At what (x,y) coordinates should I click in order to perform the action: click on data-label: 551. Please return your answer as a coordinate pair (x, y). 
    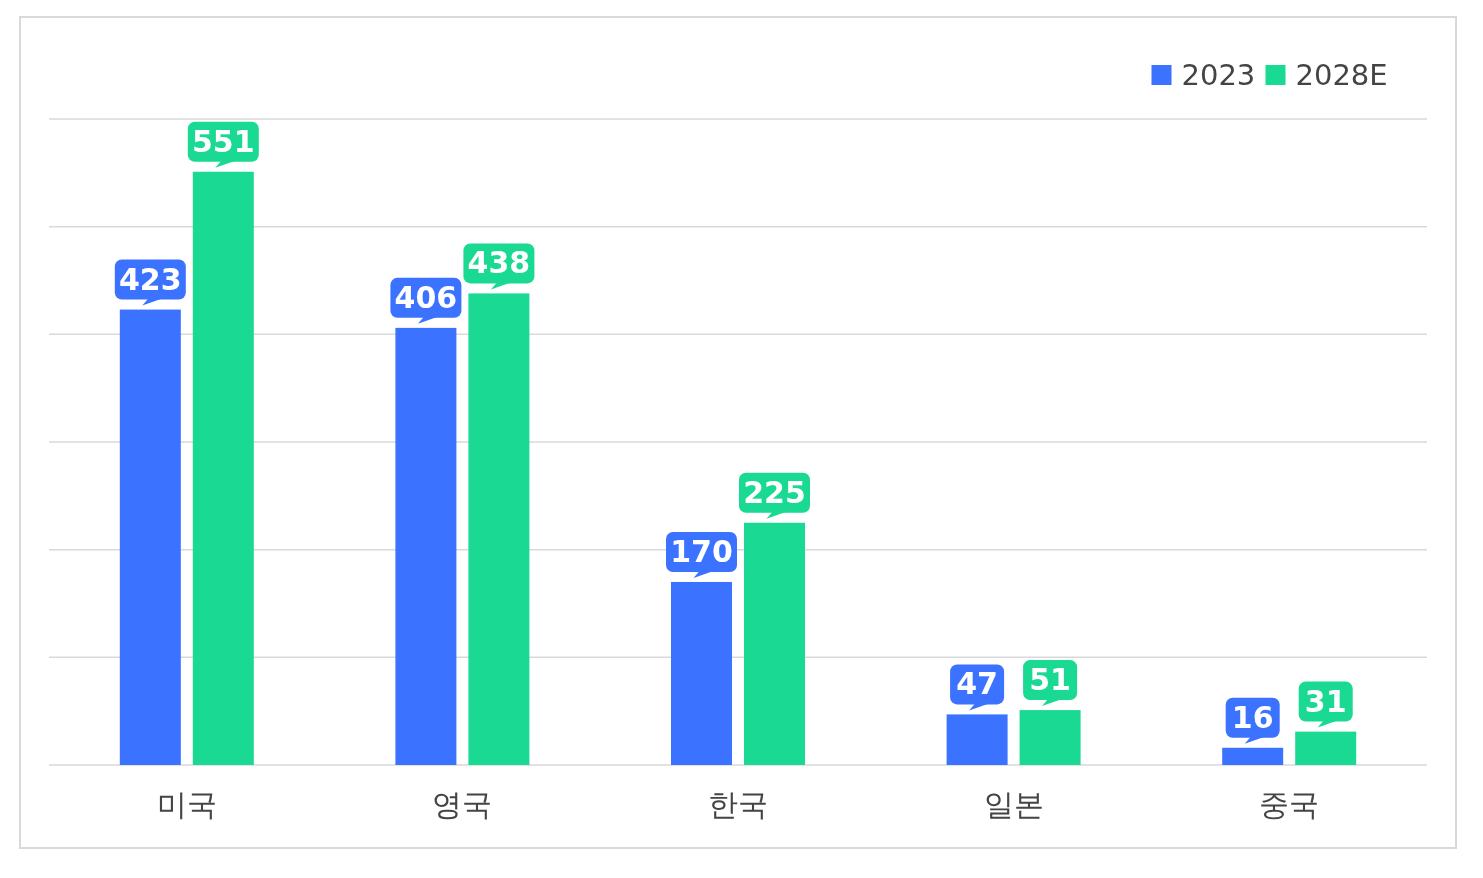
    Looking at the image, I should click on (223, 141).